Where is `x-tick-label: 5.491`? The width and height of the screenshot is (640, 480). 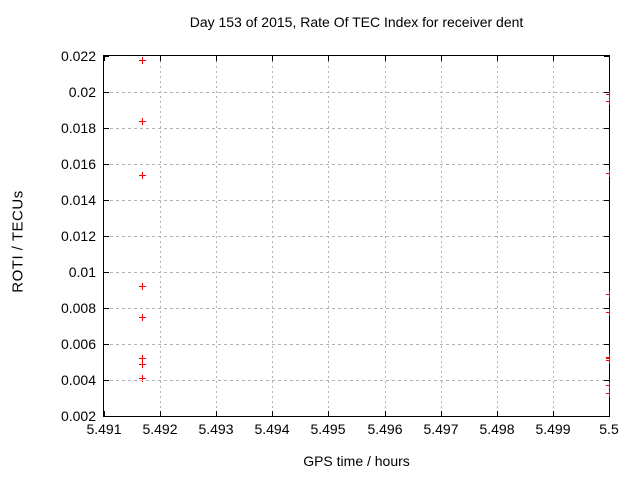 x-tick-label: 5.491 is located at coordinates (104, 429).